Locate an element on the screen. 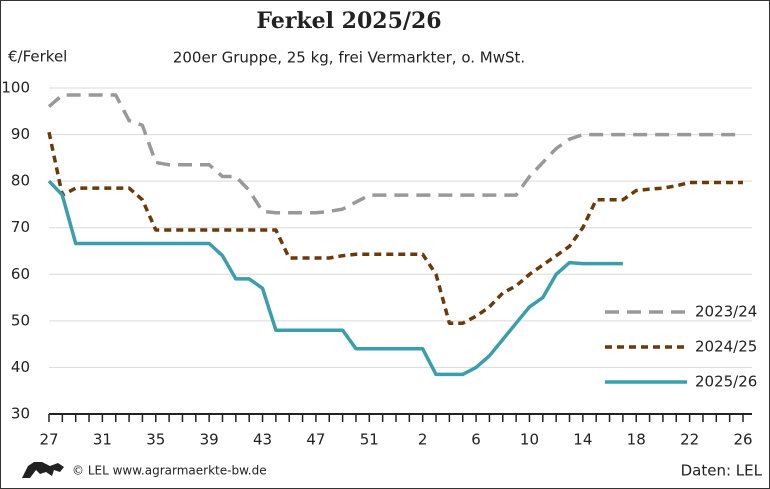 This screenshot has width=770, height=489. x-tick-label: 35 is located at coordinates (155, 440).